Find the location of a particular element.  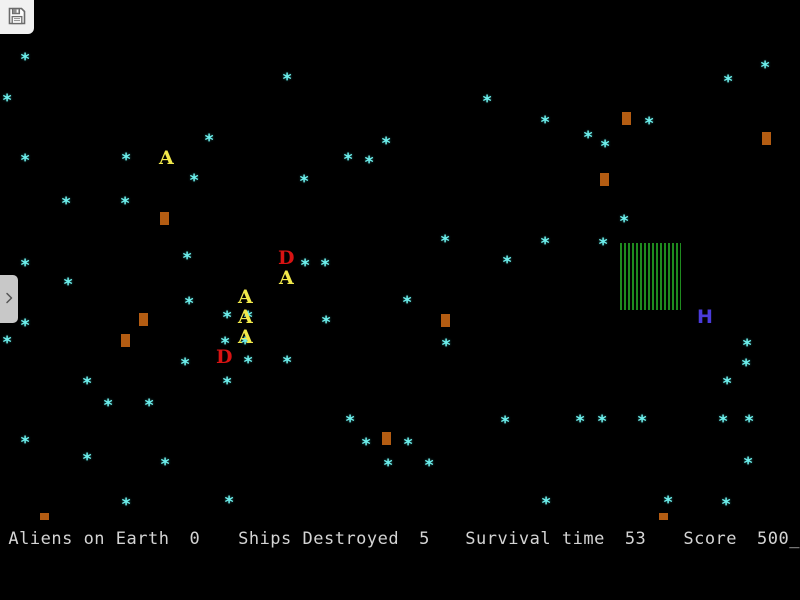

aliens-on-earth-value: 0 is located at coordinates (195, 539).